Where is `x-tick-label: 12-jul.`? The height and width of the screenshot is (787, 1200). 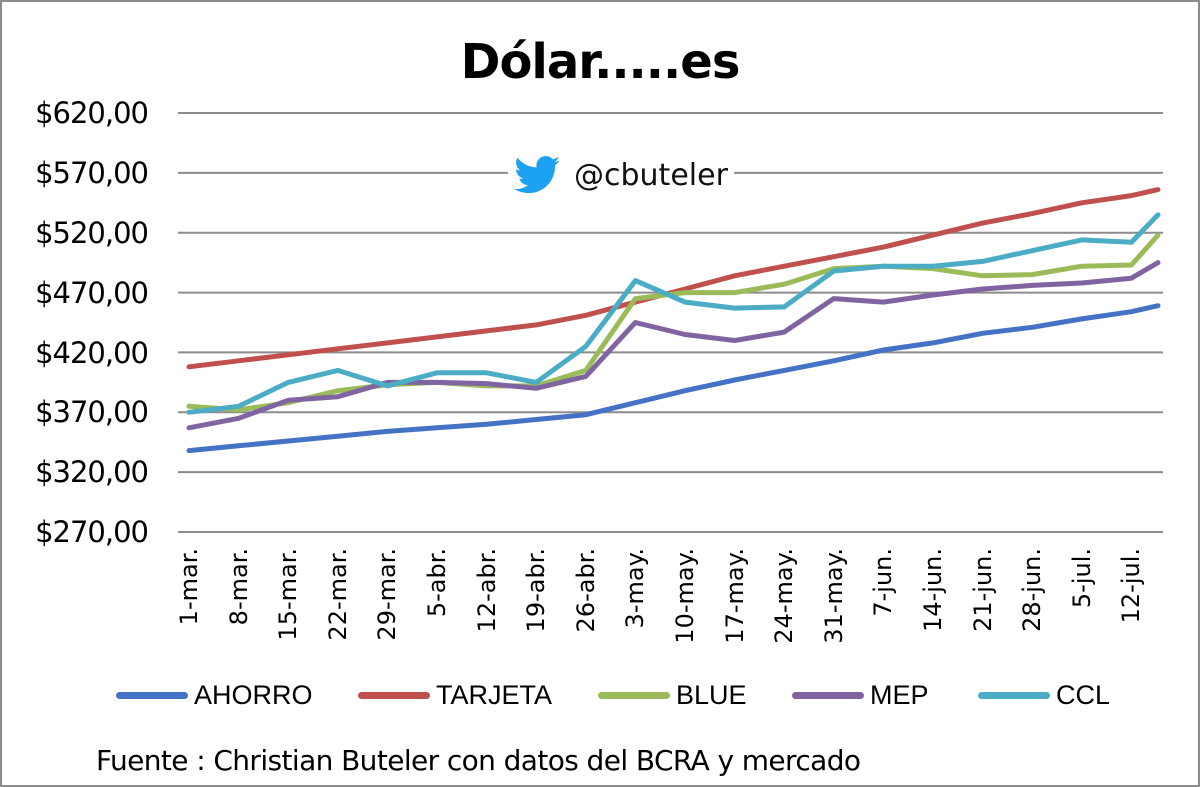 x-tick-label: 12-jul. is located at coordinates (1131, 586).